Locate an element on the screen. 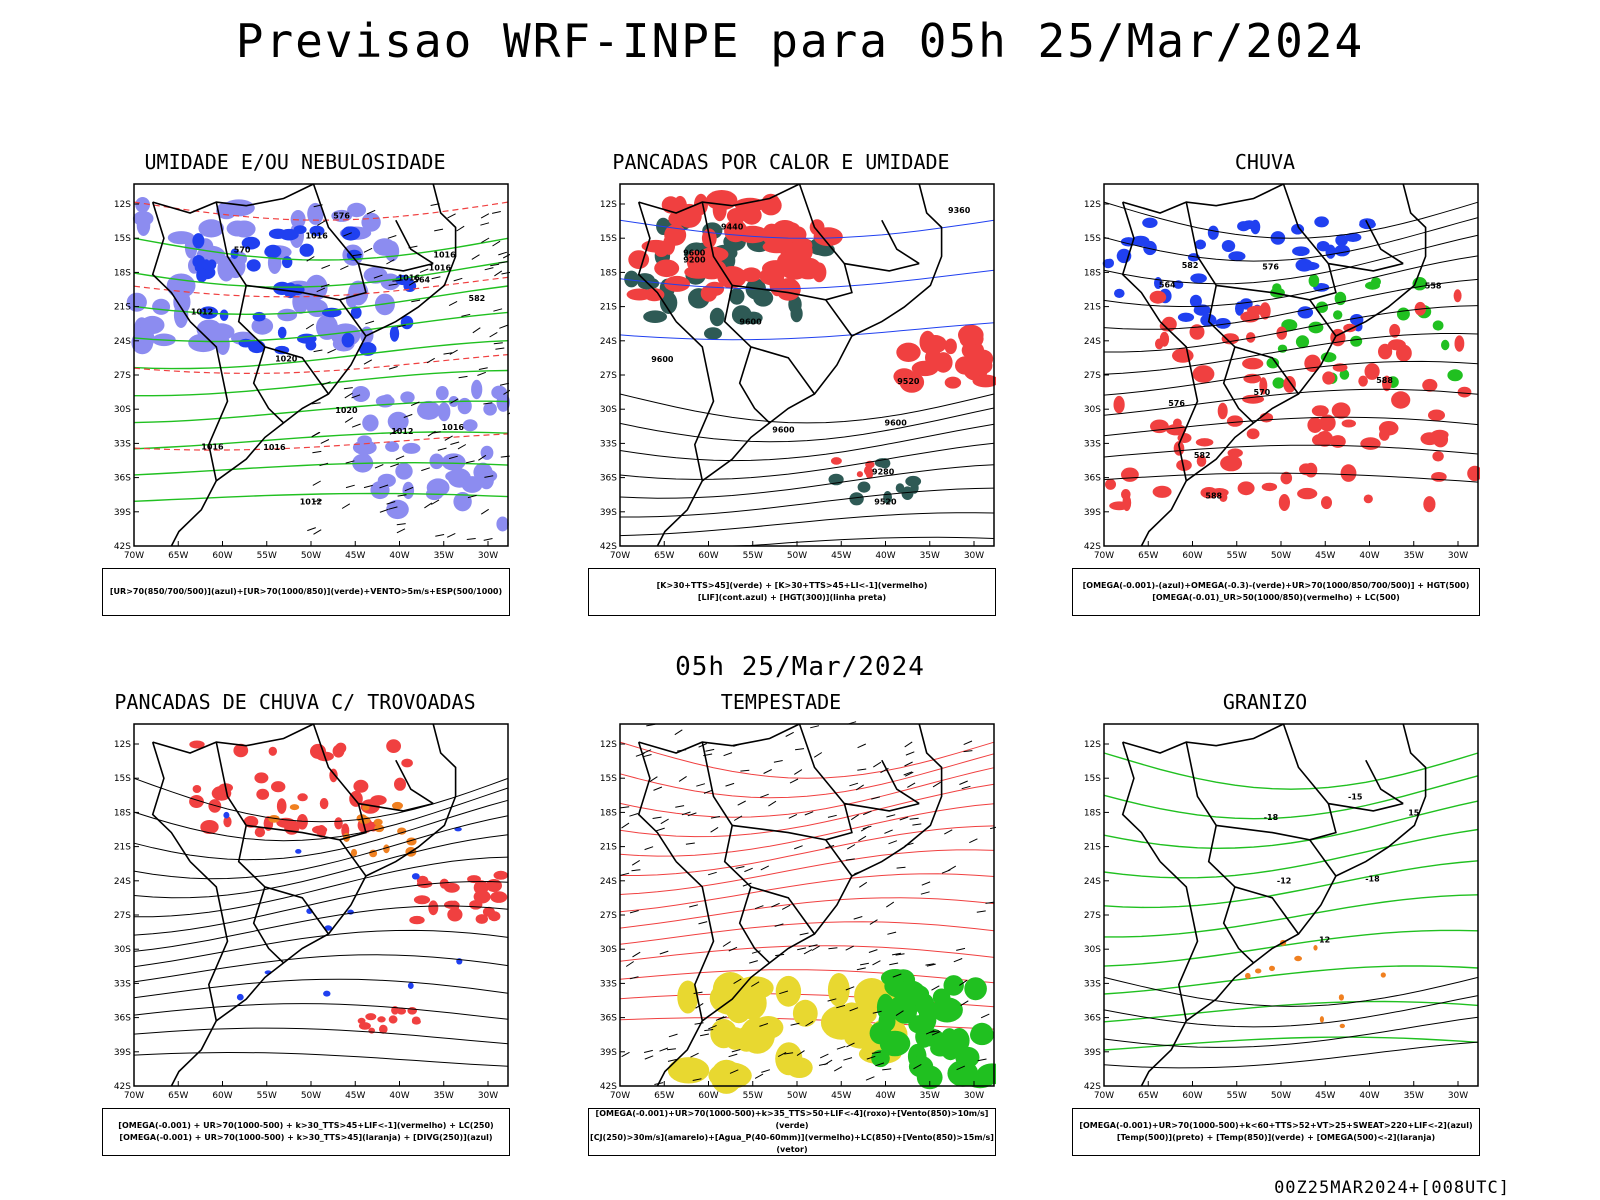 The width and height of the screenshot is (1600, 1200). run-footer: 00Z25MAR2024+[008UTC] is located at coordinates (1392, 1188).